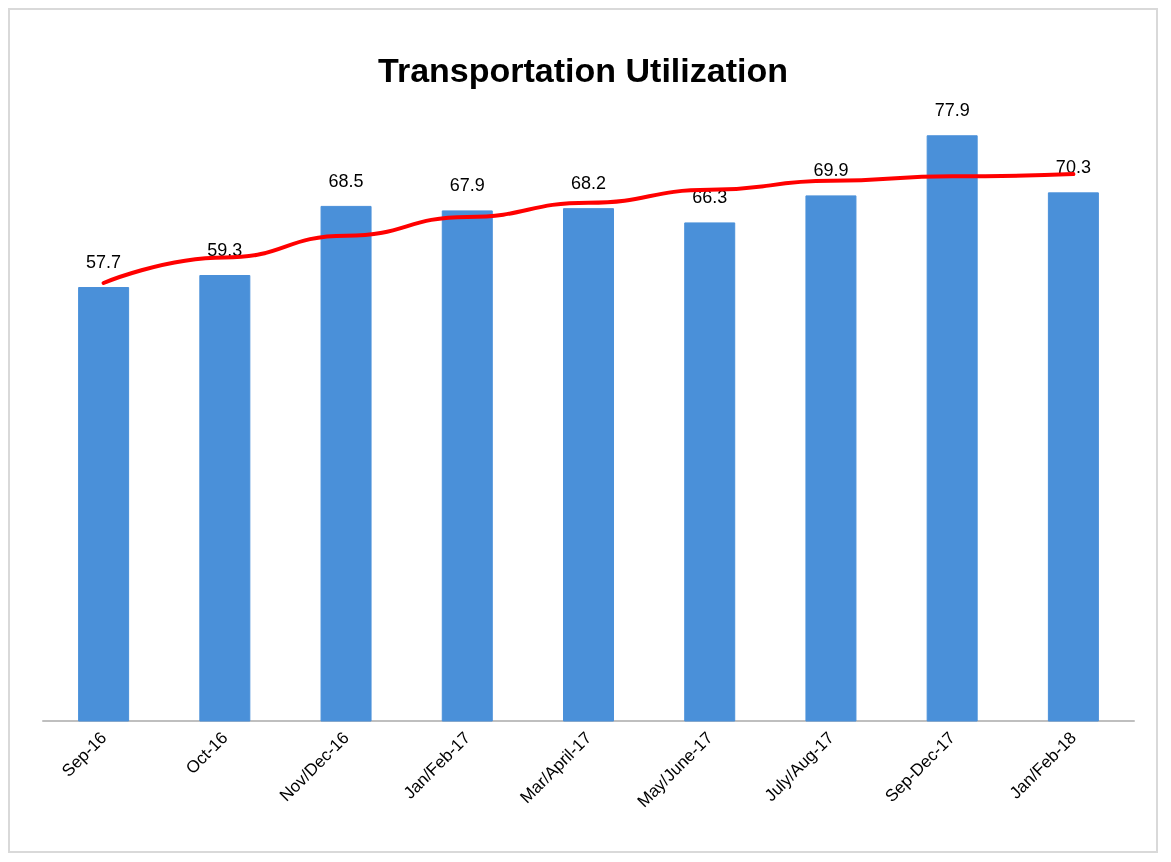 This screenshot has width=1171, height=862. Describe the element at coordinates (588, 183) in the screenshot. I see `data-label: 68.2` at that location.